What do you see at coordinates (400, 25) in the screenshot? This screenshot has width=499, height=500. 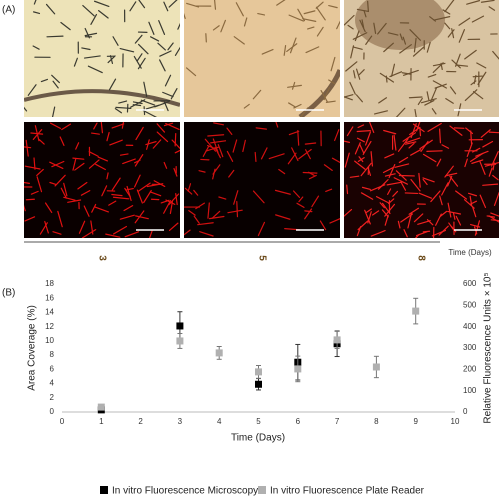 I see `cell-cluster` at bounding box center [400, 25].